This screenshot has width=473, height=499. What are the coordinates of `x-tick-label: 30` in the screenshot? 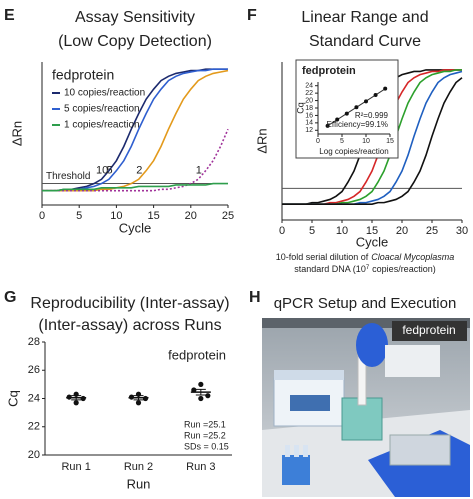 It's located at (462, 231).